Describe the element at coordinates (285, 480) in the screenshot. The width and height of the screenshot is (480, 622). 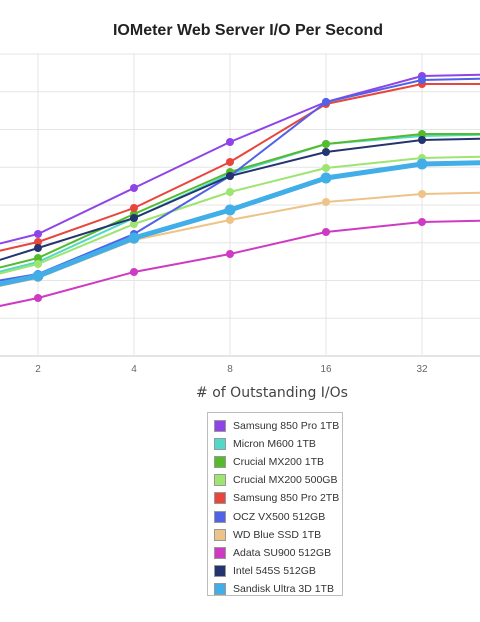
I see `legend-label: Crucial MX200 500GB` at that location.